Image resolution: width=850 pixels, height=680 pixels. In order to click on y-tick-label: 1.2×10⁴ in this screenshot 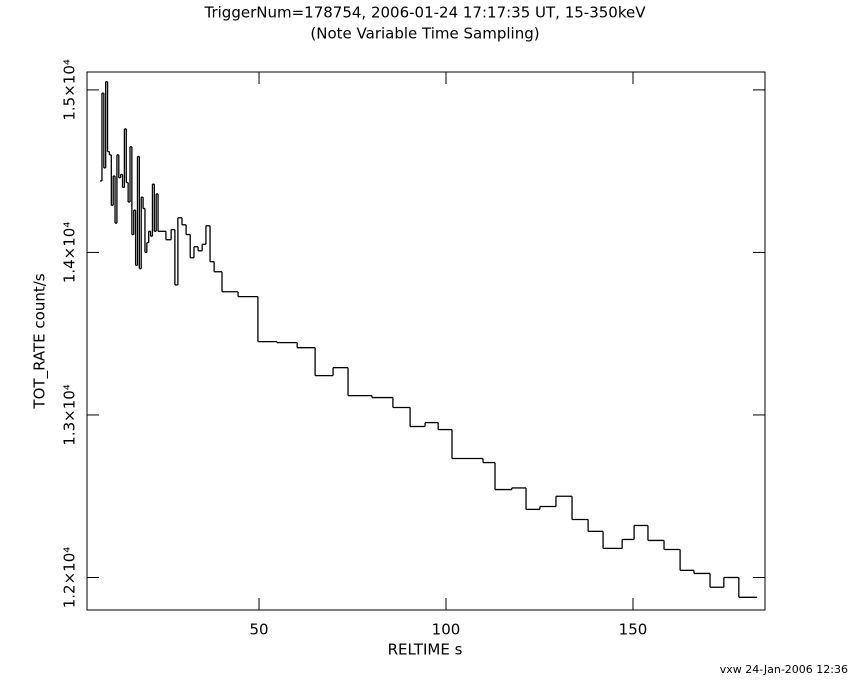, I will do `click(70, 578)`.